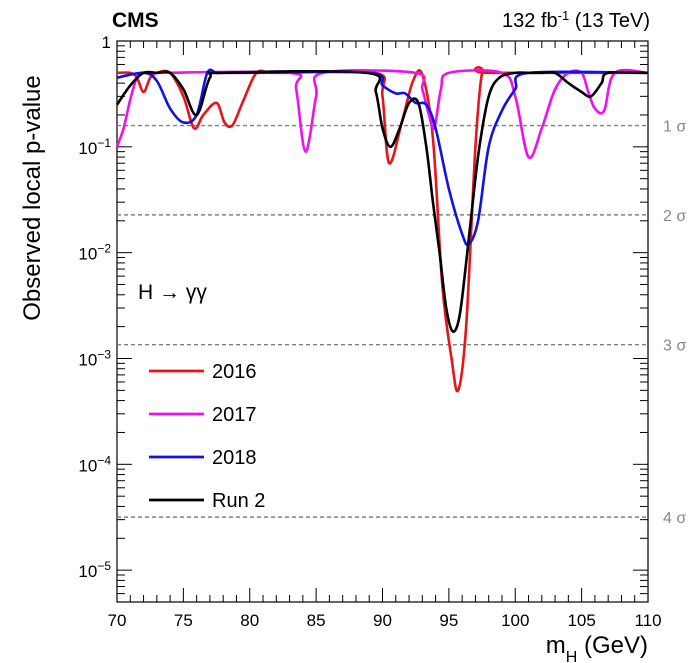  What do you see at coordinates (183, 620) in the screenshot?
I see `x-tick-label: 75` at bounding box center [183, 620].